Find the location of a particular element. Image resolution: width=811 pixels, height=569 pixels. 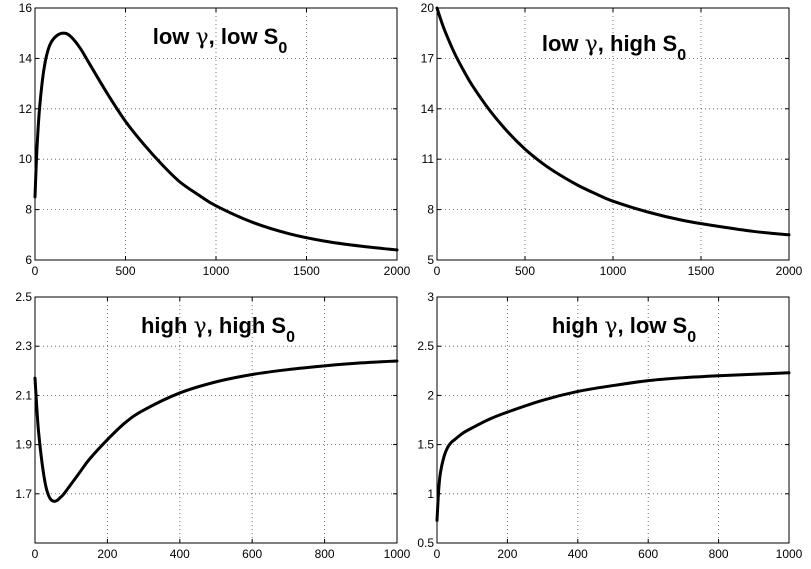

y-tick-label: 3 is located at coordinates (430, 297).